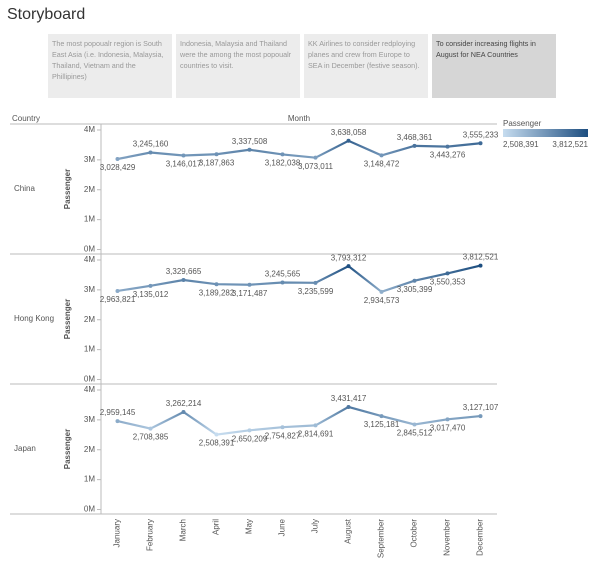 The image size is (602, 571). What do you see at coordinates (118, 299) in the screenshot?
I see `value-label: 2,963,821` at bounding box center [118, 299].